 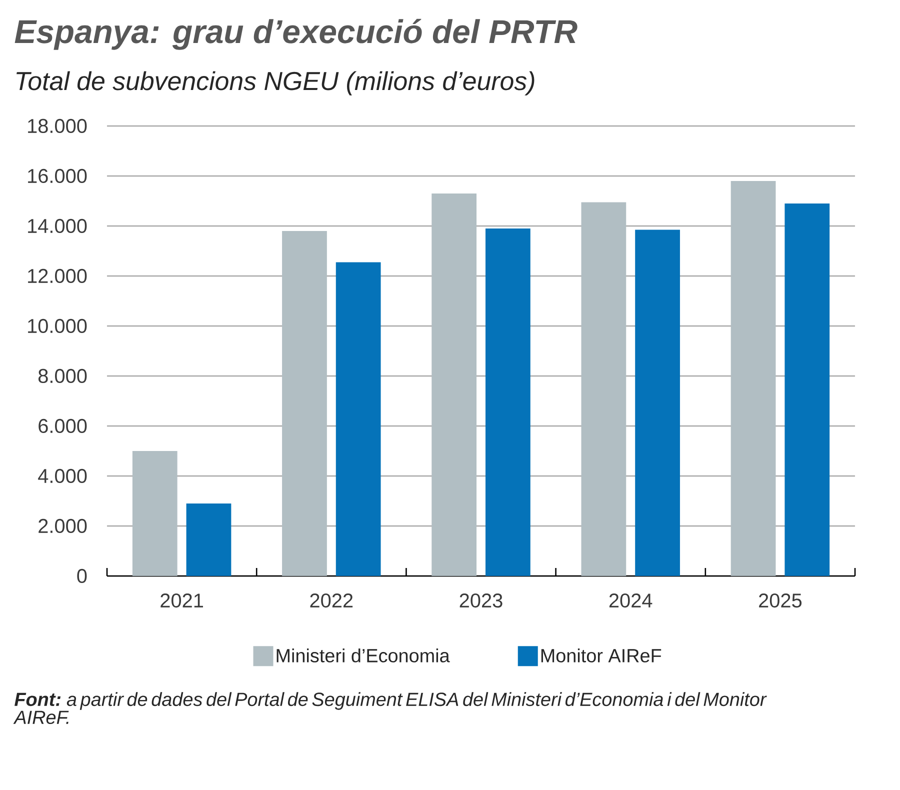 I want to click on text: Font: a partir de dades del Portal de Seguiment ELISA del Ministeri d’Economia i del Monitor AIReF., so click(x=390, y=708).